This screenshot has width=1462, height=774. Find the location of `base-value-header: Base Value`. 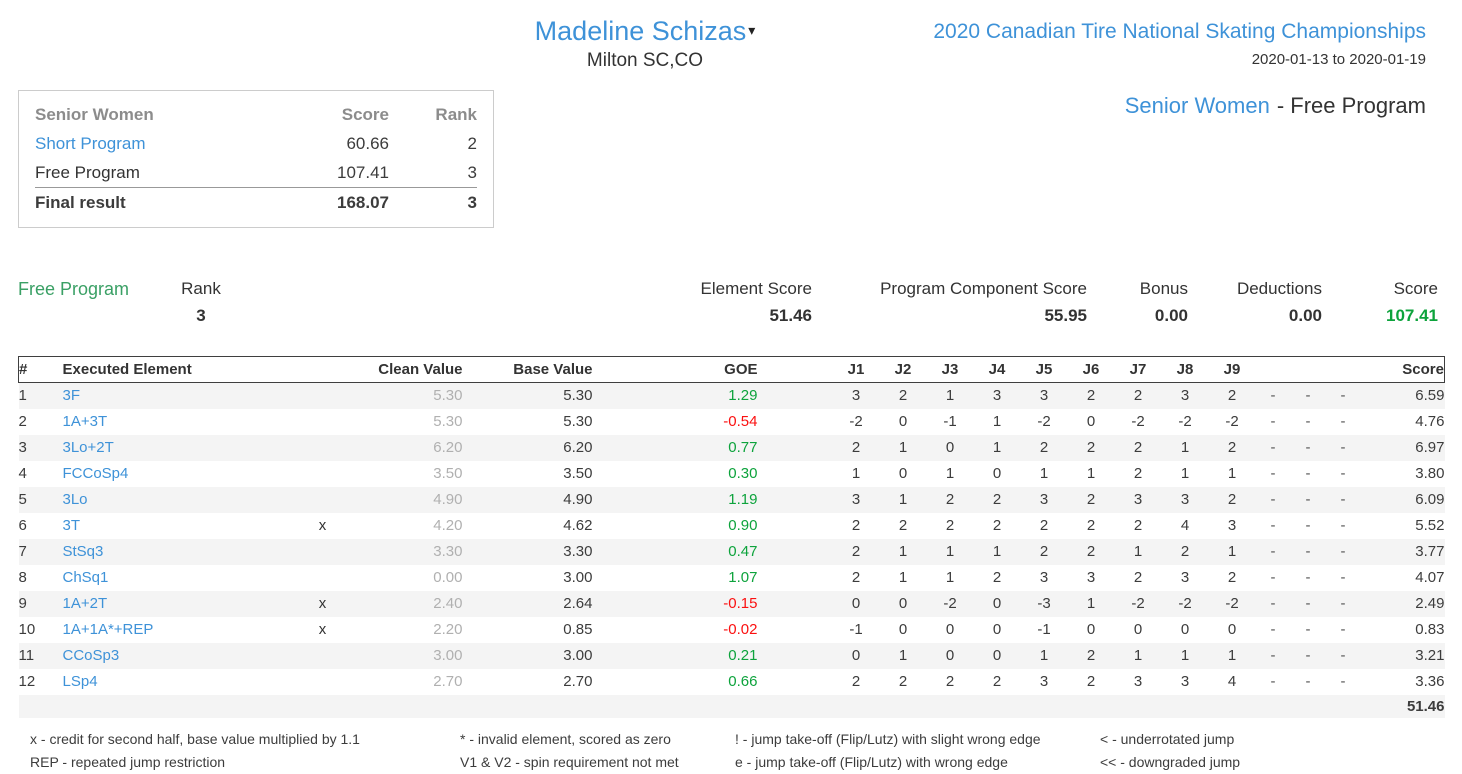

base-value-header: Base Value is located at coordinates (527, 369).